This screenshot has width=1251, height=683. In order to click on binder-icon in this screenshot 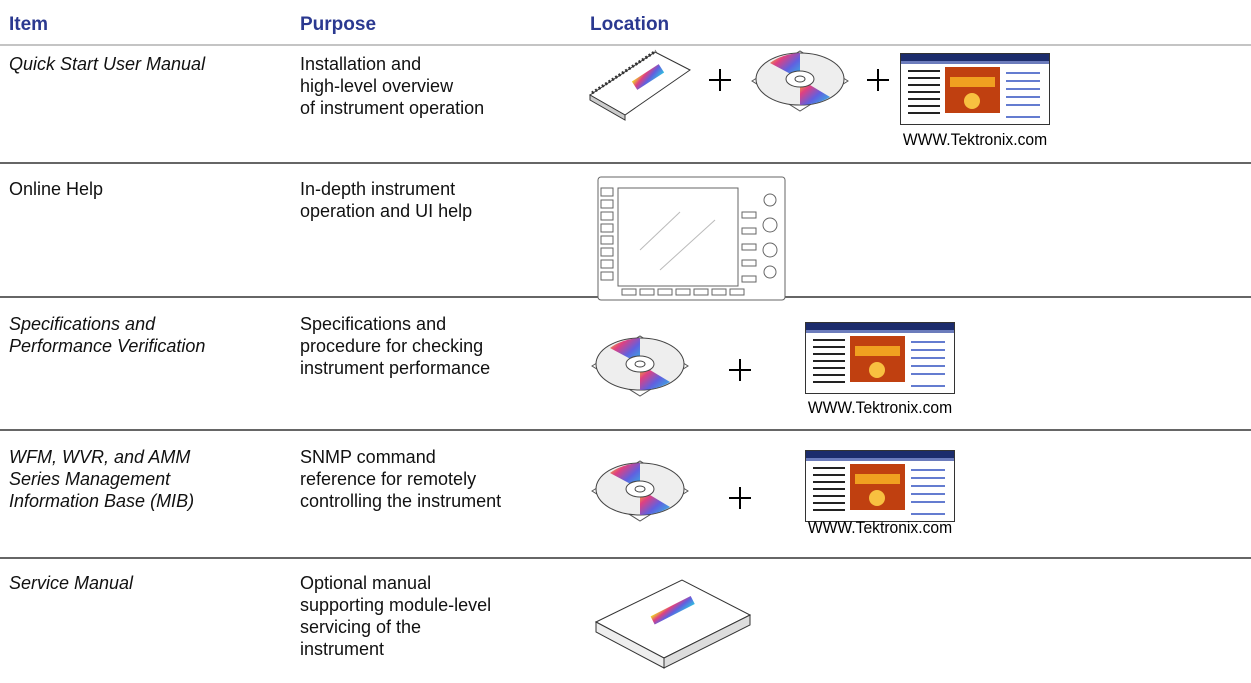, I will do `click(673, 624)`.